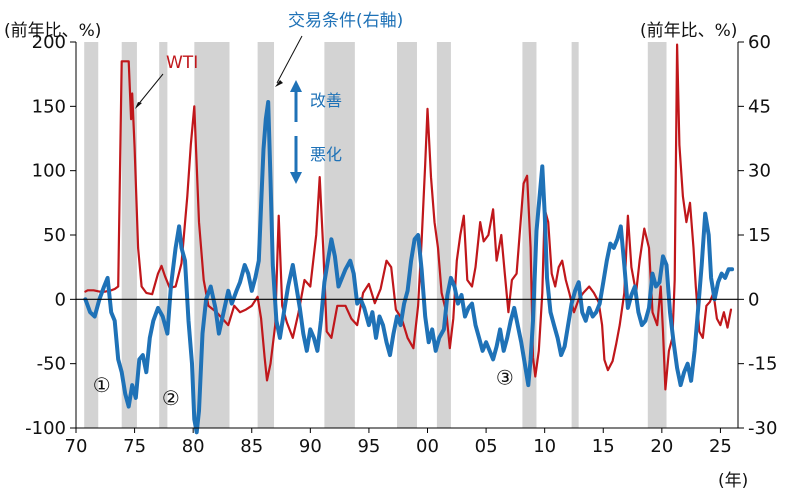 This screenshot has height=499, width=800. What do you see at coordinates (720, 446) in the screenshot?
I see `x-tick-label: 25` at bounding box center [720, 446].